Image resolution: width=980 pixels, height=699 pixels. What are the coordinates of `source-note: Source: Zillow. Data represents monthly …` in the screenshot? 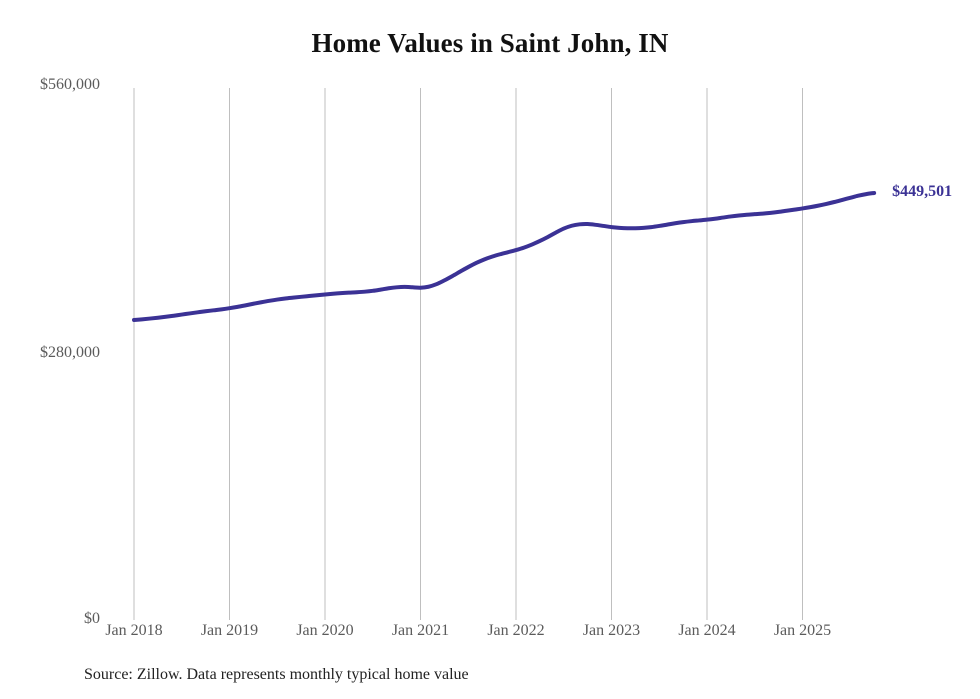 It's located at (276, 674).